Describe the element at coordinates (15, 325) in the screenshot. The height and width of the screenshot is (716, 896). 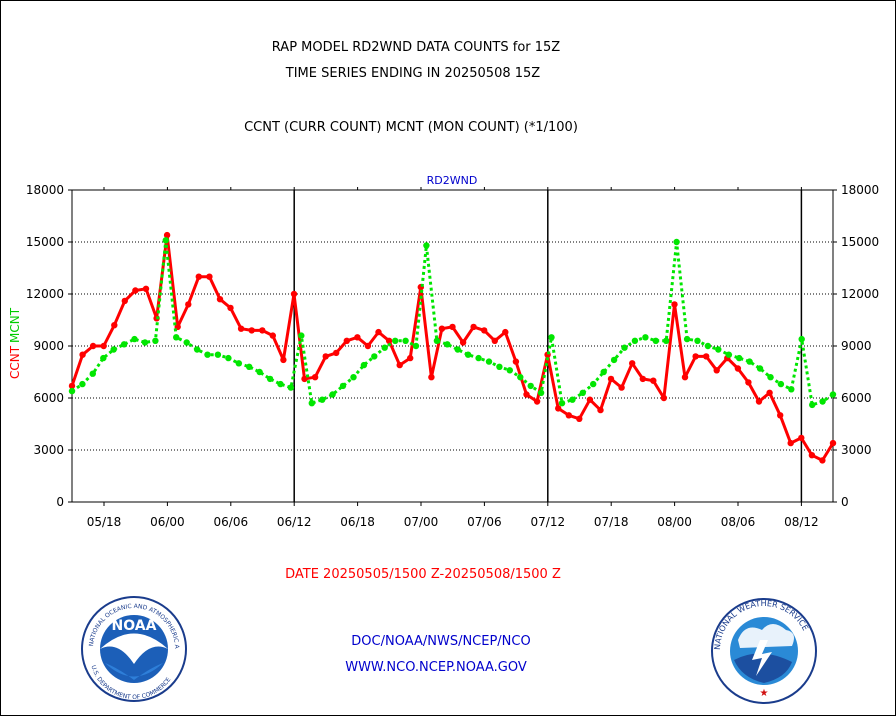
I see `ylabel-mcnt: MCNT` at that location.